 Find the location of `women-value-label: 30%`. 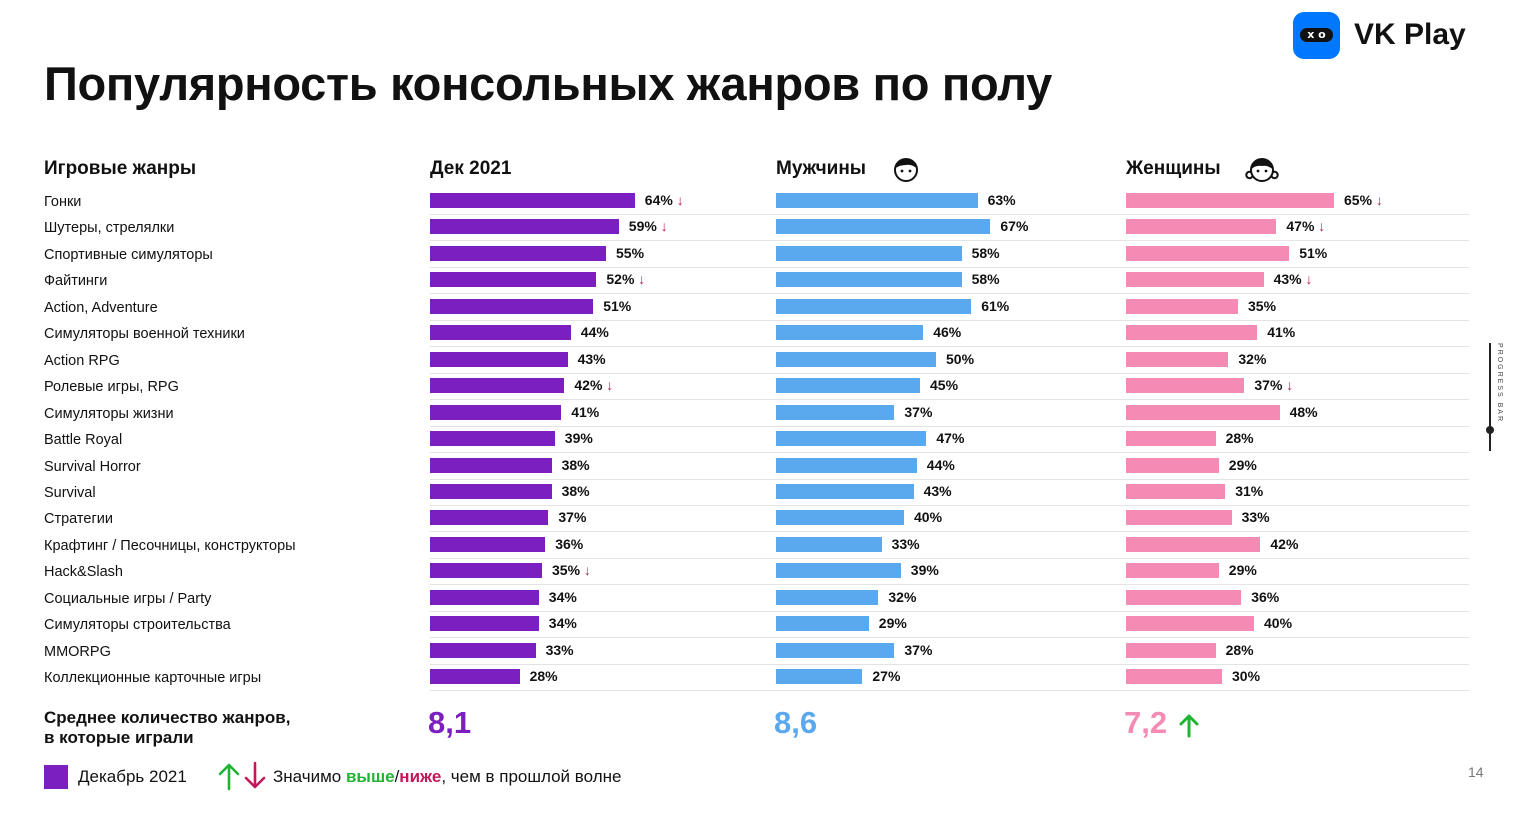

women-value-label: 30% is located at coordinates (1246, 676).